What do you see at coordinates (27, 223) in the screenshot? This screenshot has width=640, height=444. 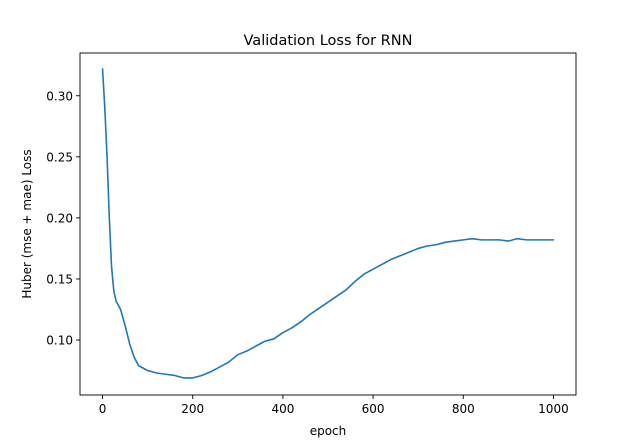 I see `y-axis-label: Huber (mse + mae) Loss` at bounding box center [27, 223].